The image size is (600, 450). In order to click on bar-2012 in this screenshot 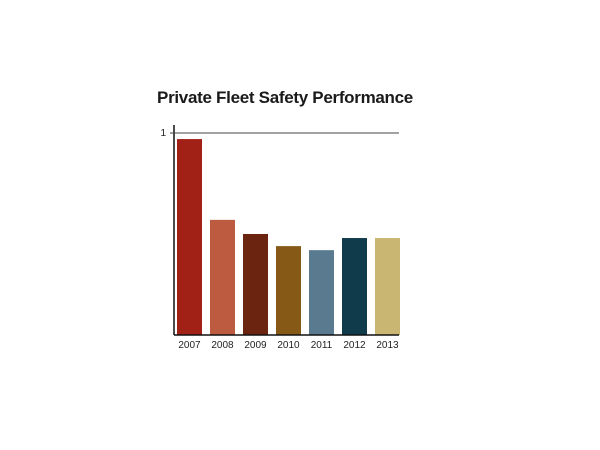, I will do `click(354, 286)`.